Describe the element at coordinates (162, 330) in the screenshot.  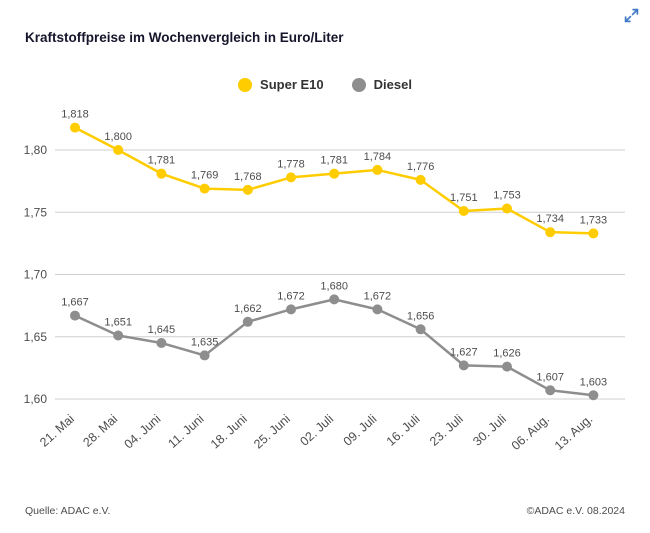
I see `data-label: 1,645` at that location.